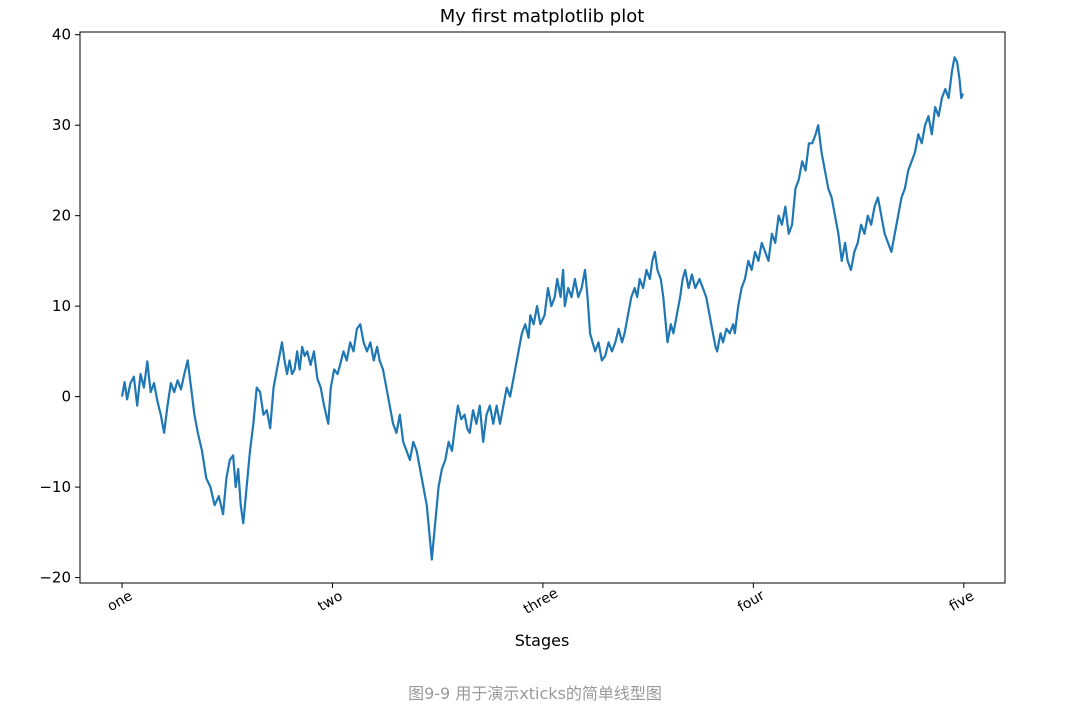  I want to click on y-tick-label: −20, so click(55, 578).